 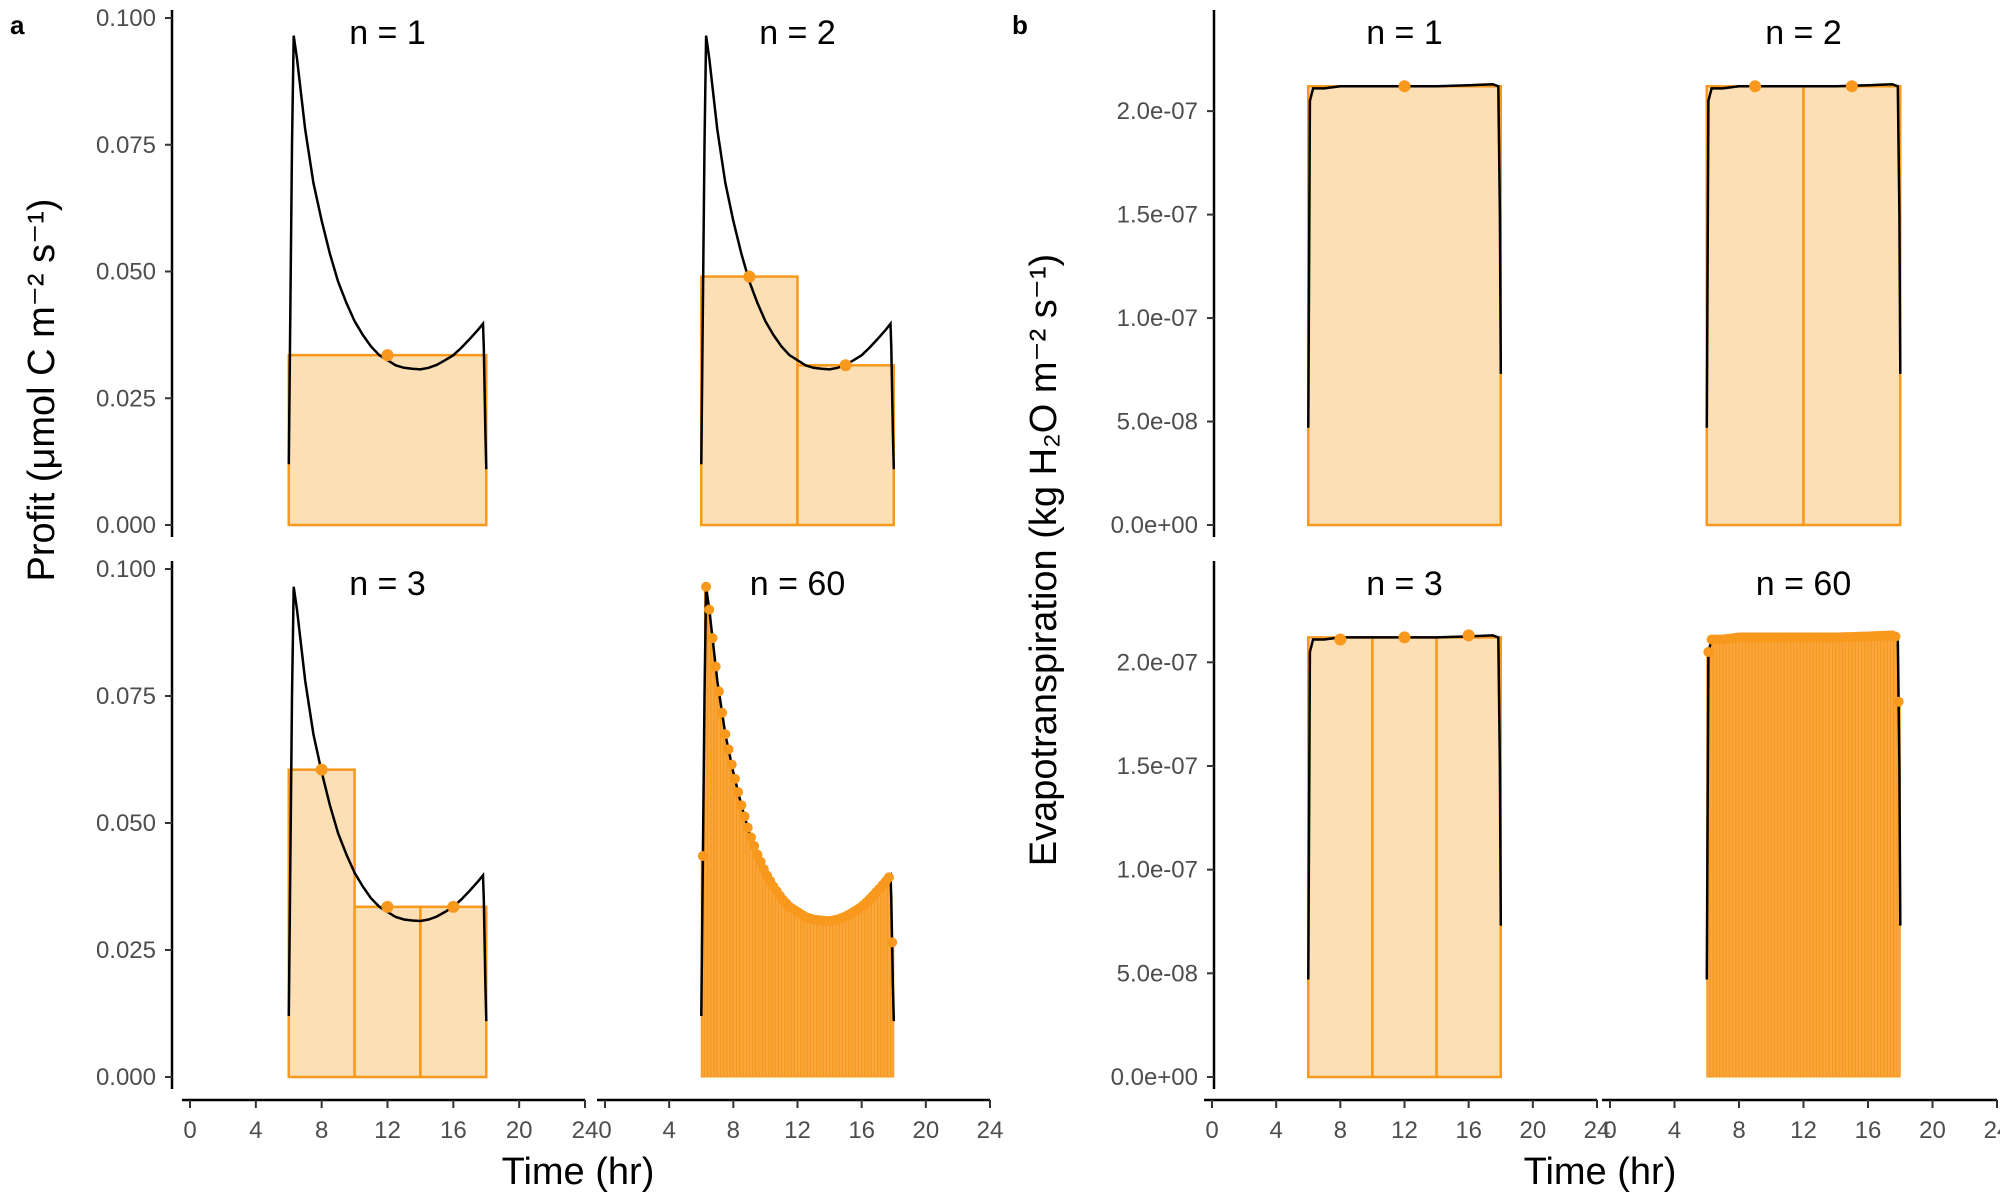 I want to click on y-tick-label: 1.0e-07, so click(x=1157, y=318).